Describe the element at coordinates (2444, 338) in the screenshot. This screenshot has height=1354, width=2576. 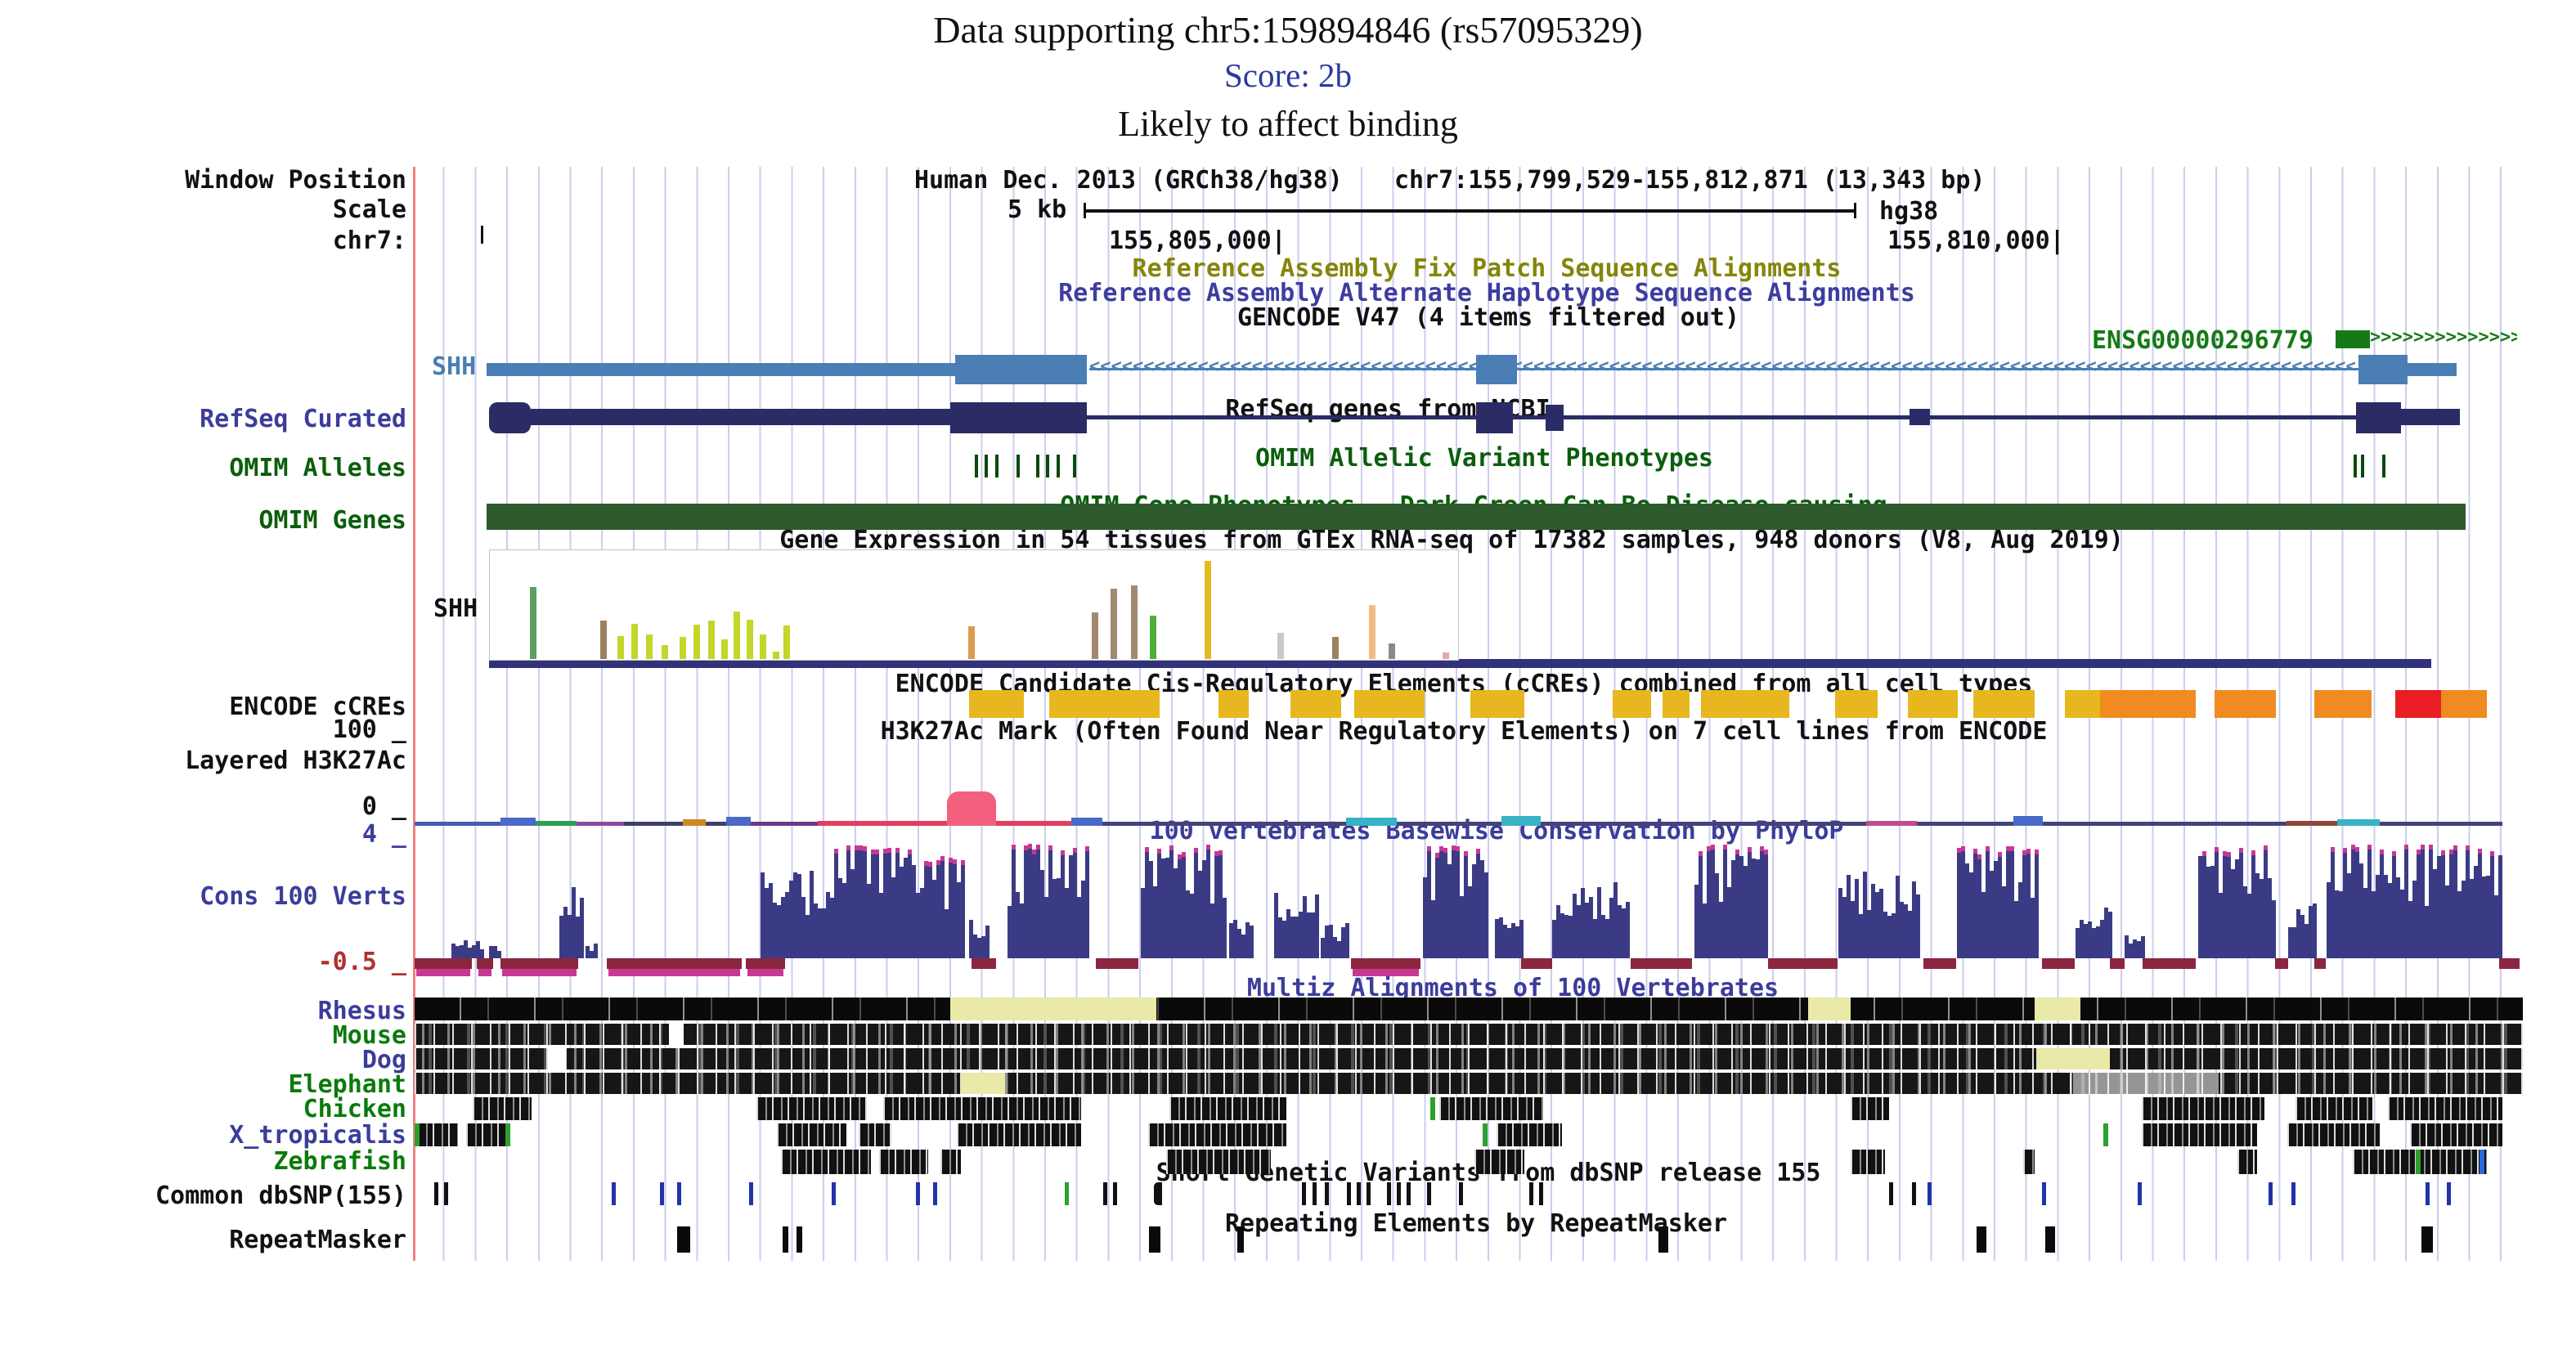
I see `ensg-arrows: >>>>>>>>>>>>>>>` at that location.